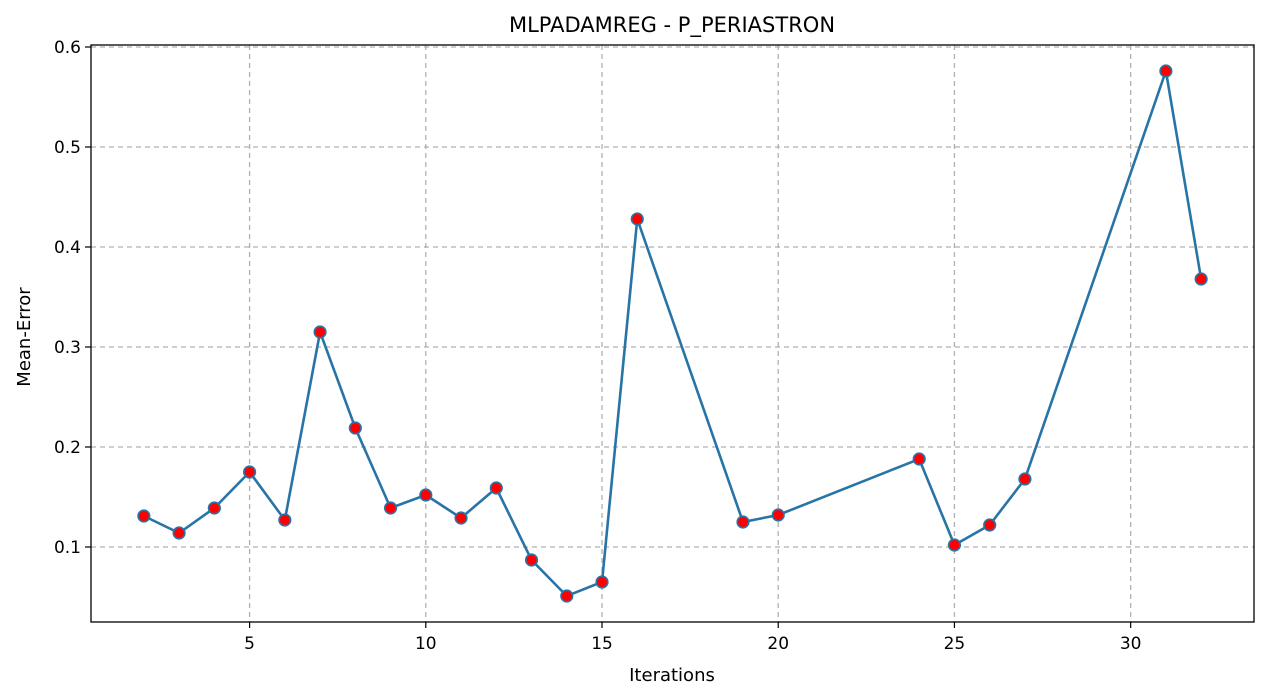  What do you see at coordinates (67, 248) in the screenshot?
I see `y-tick-label: 0.4` at bounding box center [67, 248].